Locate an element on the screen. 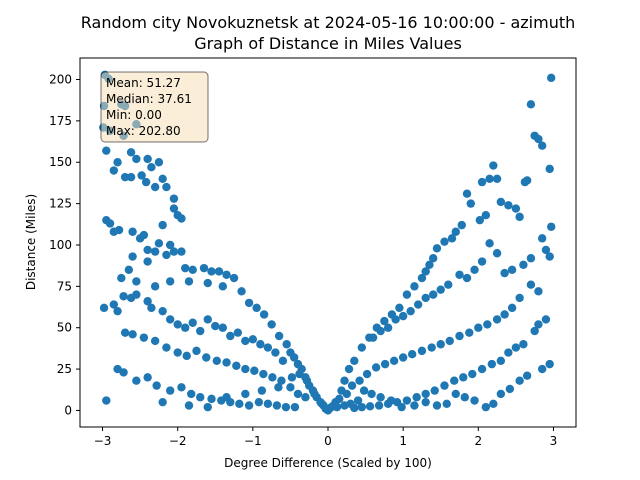 Image resolution: width=640 pixels, height=480 pixels. x-tick-label: −1 is located at coordinates (253, 441).